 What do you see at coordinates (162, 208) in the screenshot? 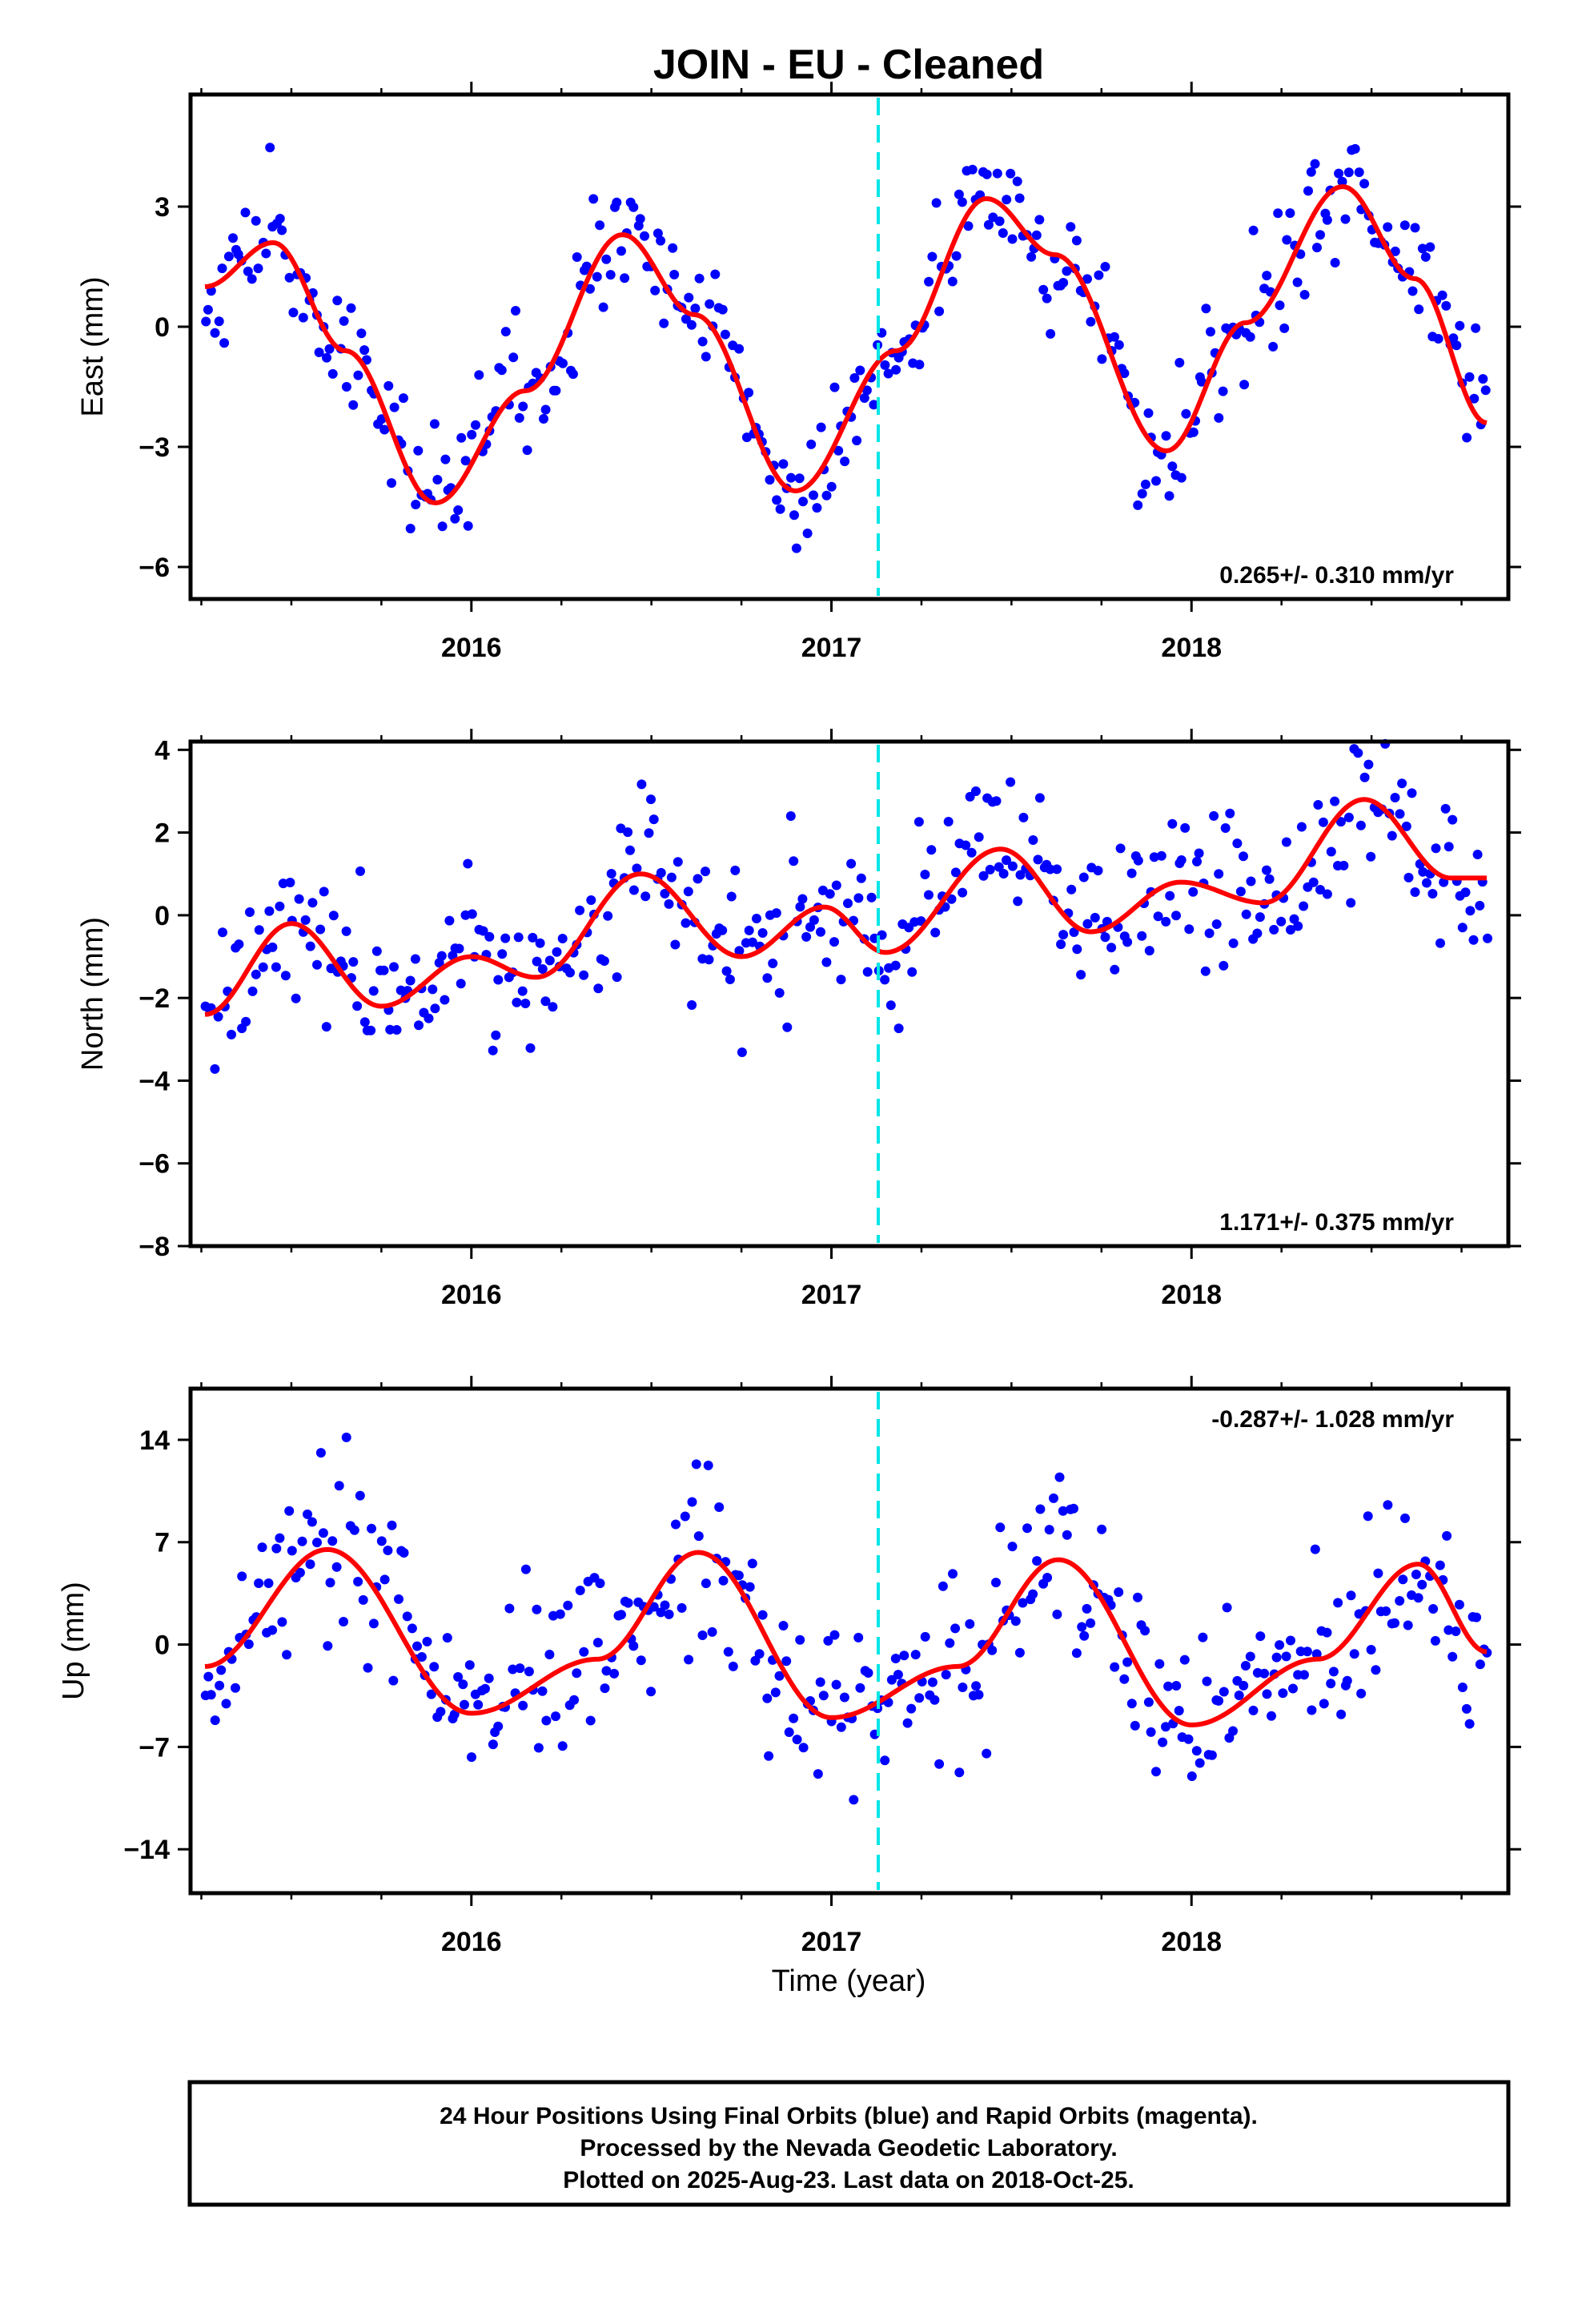
I see `east-y-tick-label: 3` at bounding box center [162, 208].